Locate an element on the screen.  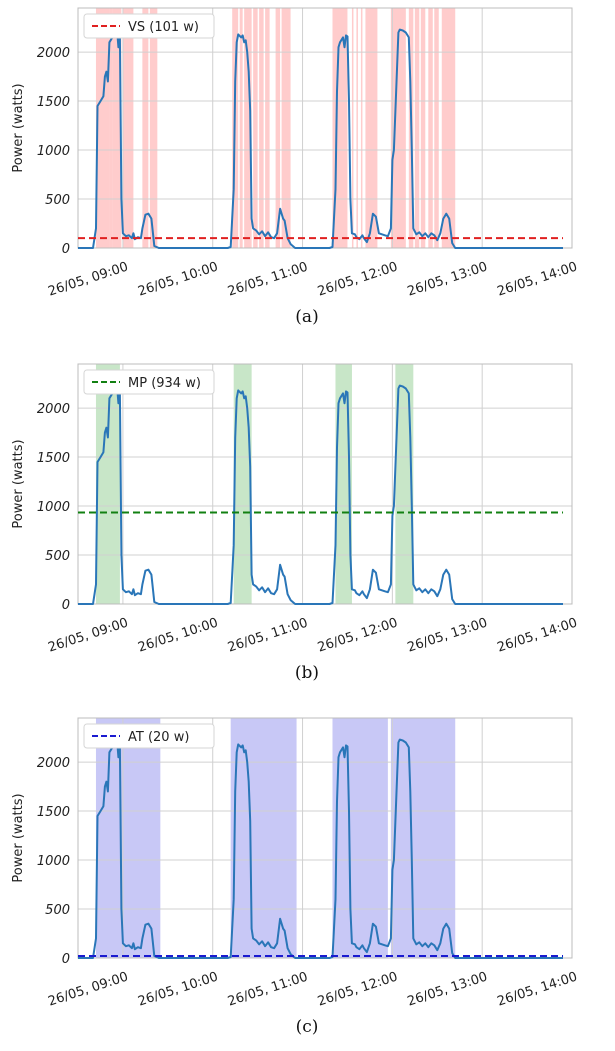
legend: MP (934 w) is located at coordinates (149, 382).